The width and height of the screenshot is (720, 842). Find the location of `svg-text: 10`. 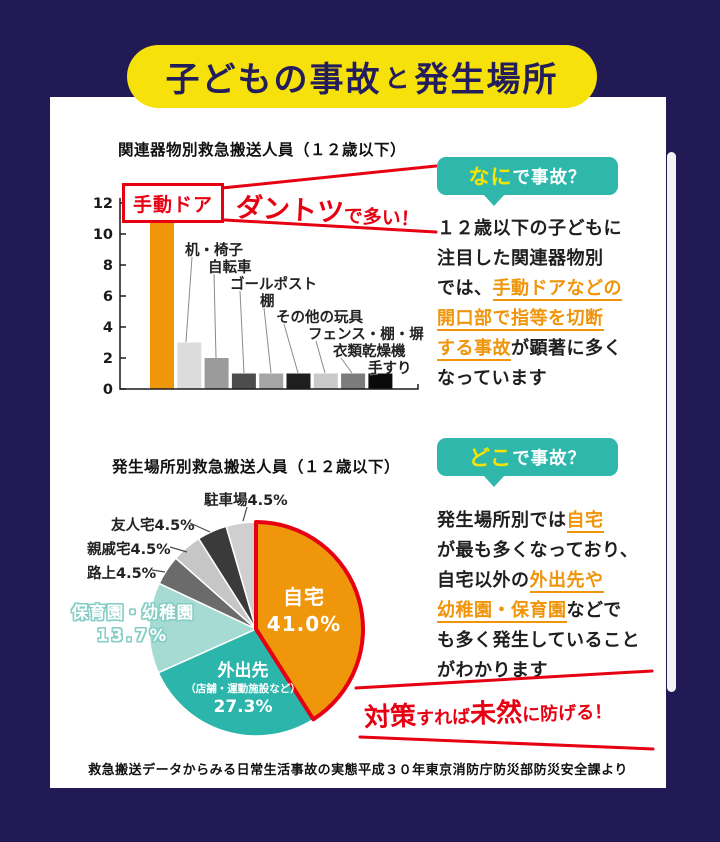

svg-text: 10 is located at coordinates (103, 235).